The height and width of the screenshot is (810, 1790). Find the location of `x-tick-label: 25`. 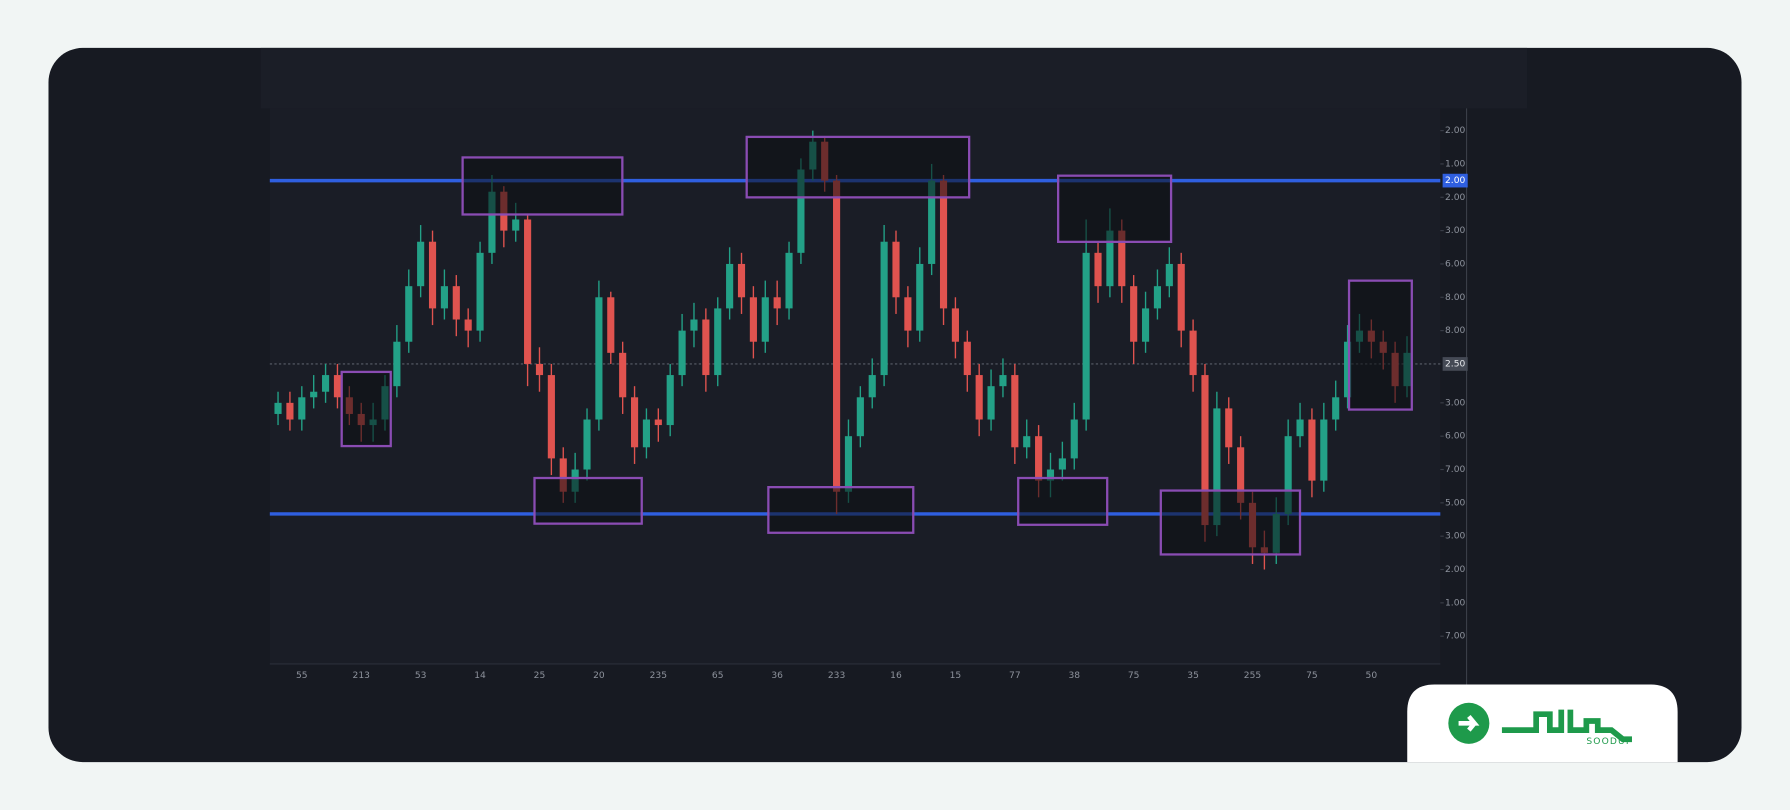

x-tick-label: 25 is located at coordinates (540, 676).